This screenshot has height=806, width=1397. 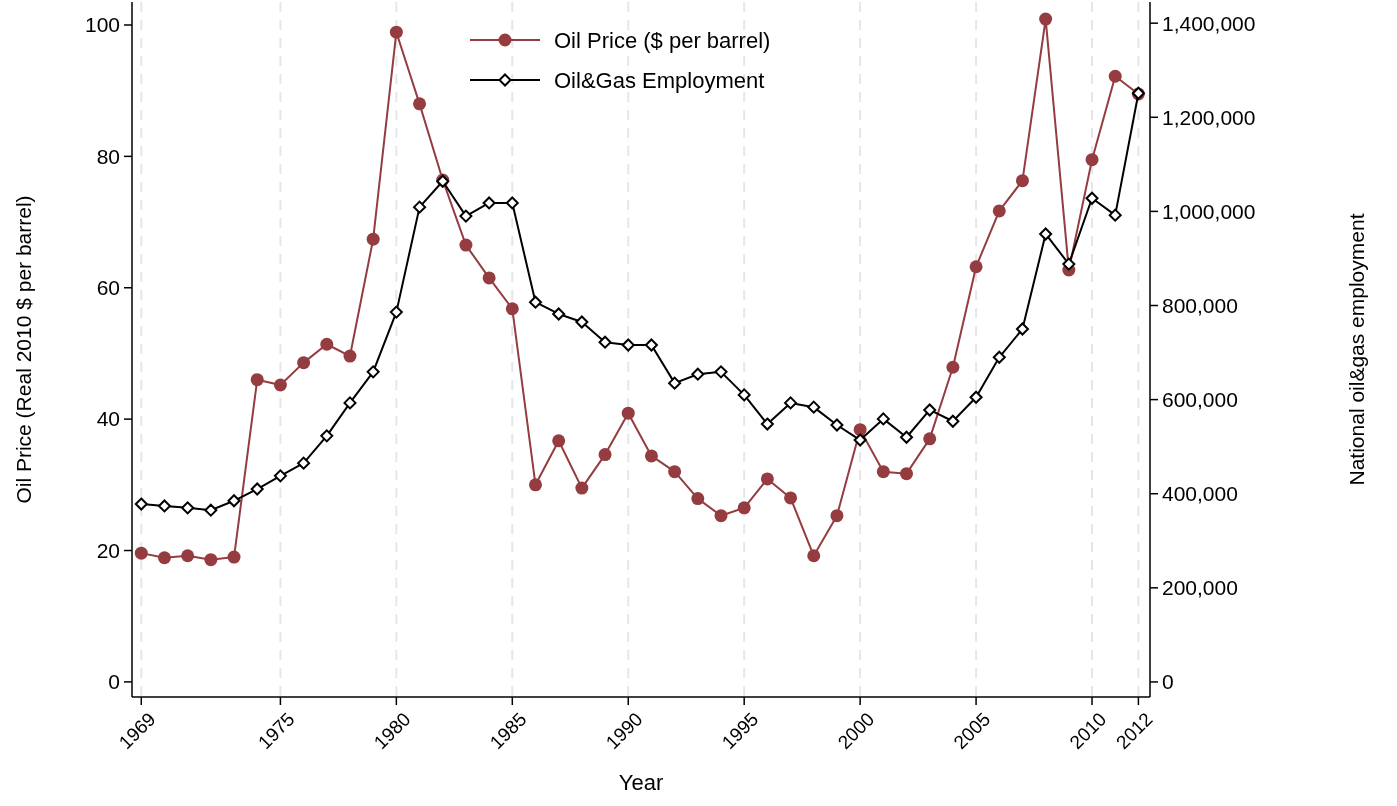 What do you see at coordinates (24, 349) in the screenshot?
I see `y-axis-title: Oil Price (Real 2010 $ per barrel)` at bounding box center [24, 349].